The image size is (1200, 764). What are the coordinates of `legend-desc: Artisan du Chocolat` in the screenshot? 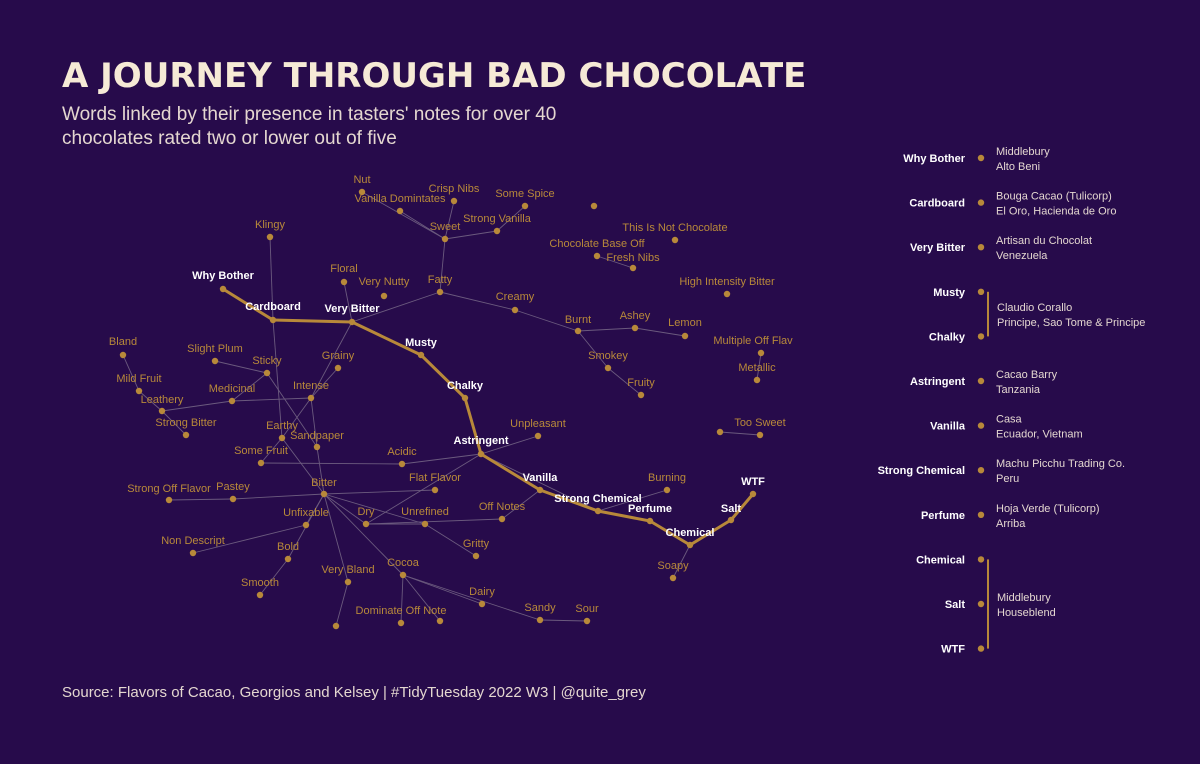 It's located at (1044, 241).